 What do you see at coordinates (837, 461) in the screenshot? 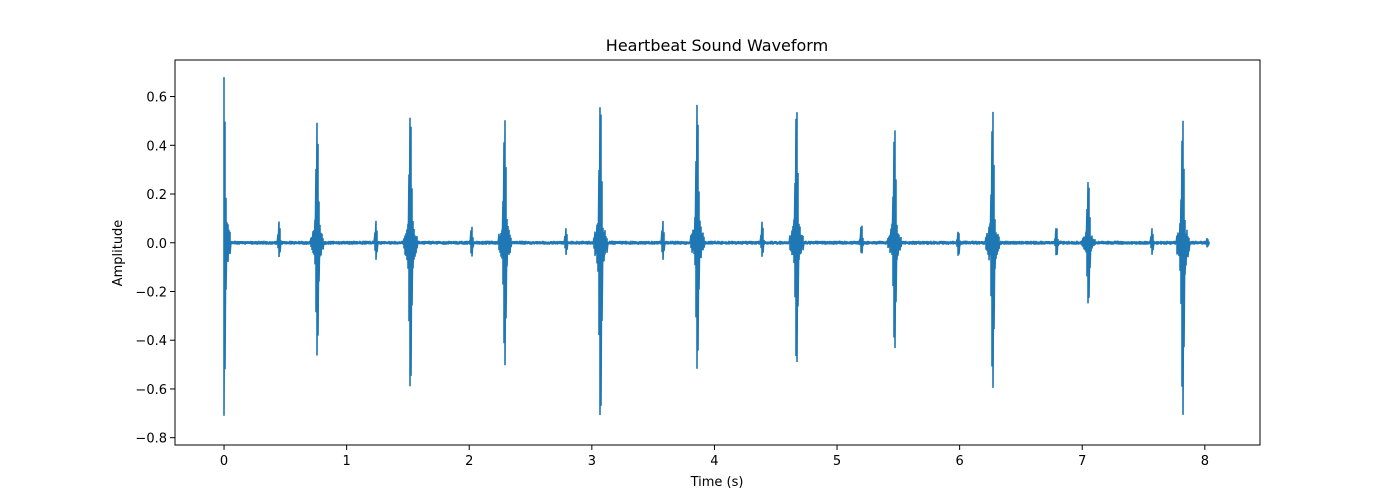
I see `x-tick-label: 5` at bounding box center [837, 461].